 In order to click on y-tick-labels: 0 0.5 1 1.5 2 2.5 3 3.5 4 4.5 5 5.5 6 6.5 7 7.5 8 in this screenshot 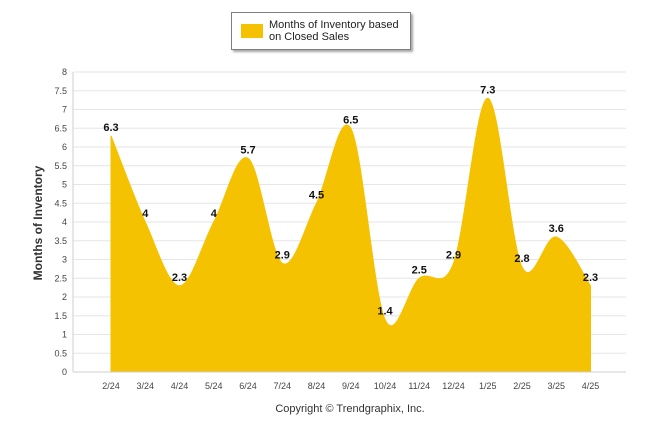, I will do `click(60, 222)`.